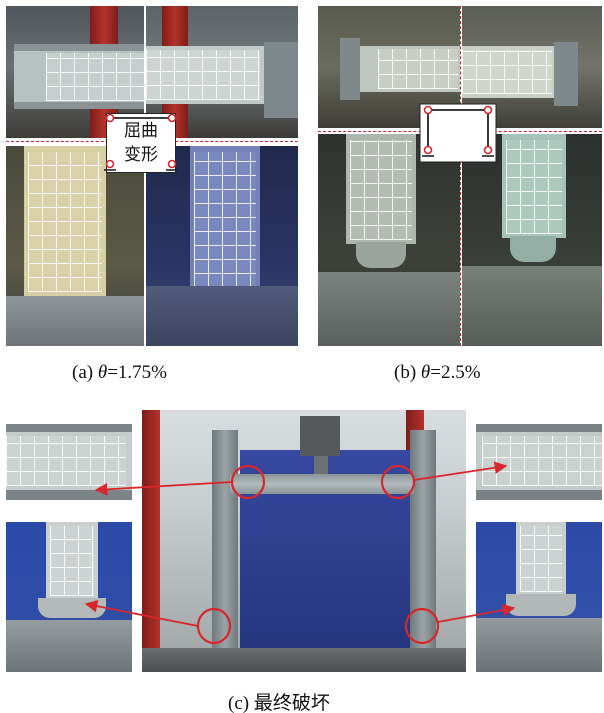 The width and height of the screenshot is (604, 713). Describe the element at coordinates (460, 176) in the screenshot. I see `dash-line-b-vertical` at that location.